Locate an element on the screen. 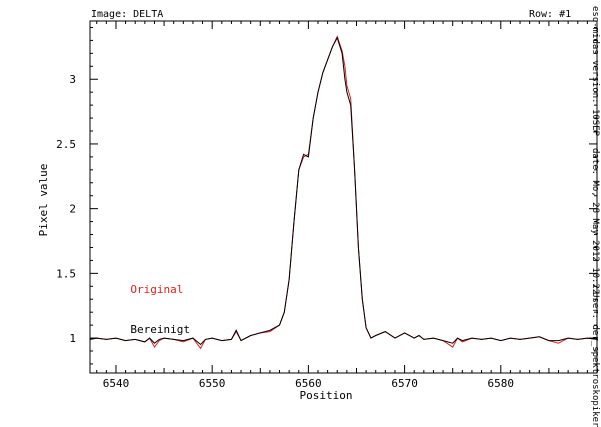 The height and width of the screenshot is (427, 601). y-tick-label: 1 is located at coordinates (72, 338).